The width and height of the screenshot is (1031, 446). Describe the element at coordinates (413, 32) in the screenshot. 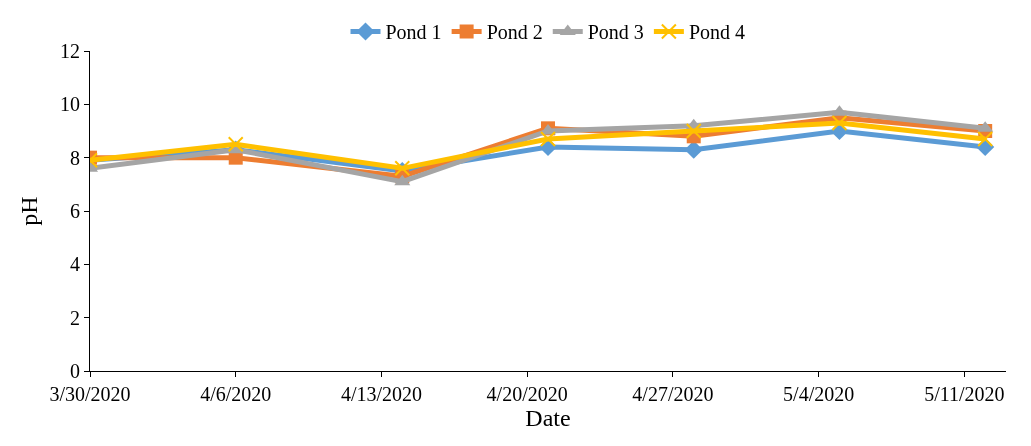

I see `legend-label: Pond 1` at that location.